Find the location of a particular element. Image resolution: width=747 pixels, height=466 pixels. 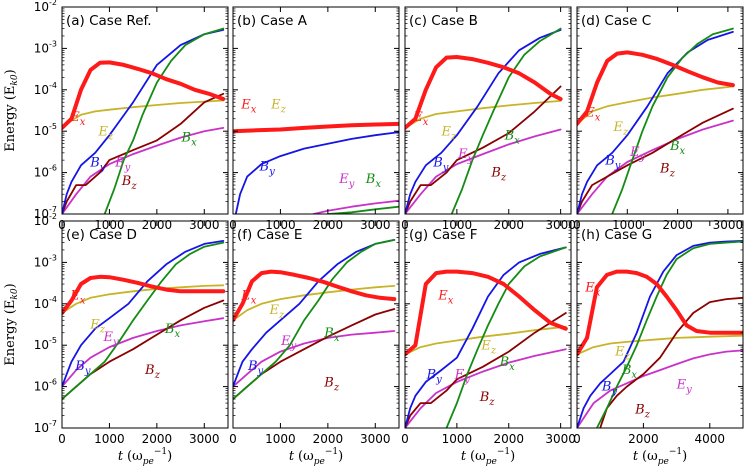

x-axis-label-sub: pe is located at coordinates (491, 461).